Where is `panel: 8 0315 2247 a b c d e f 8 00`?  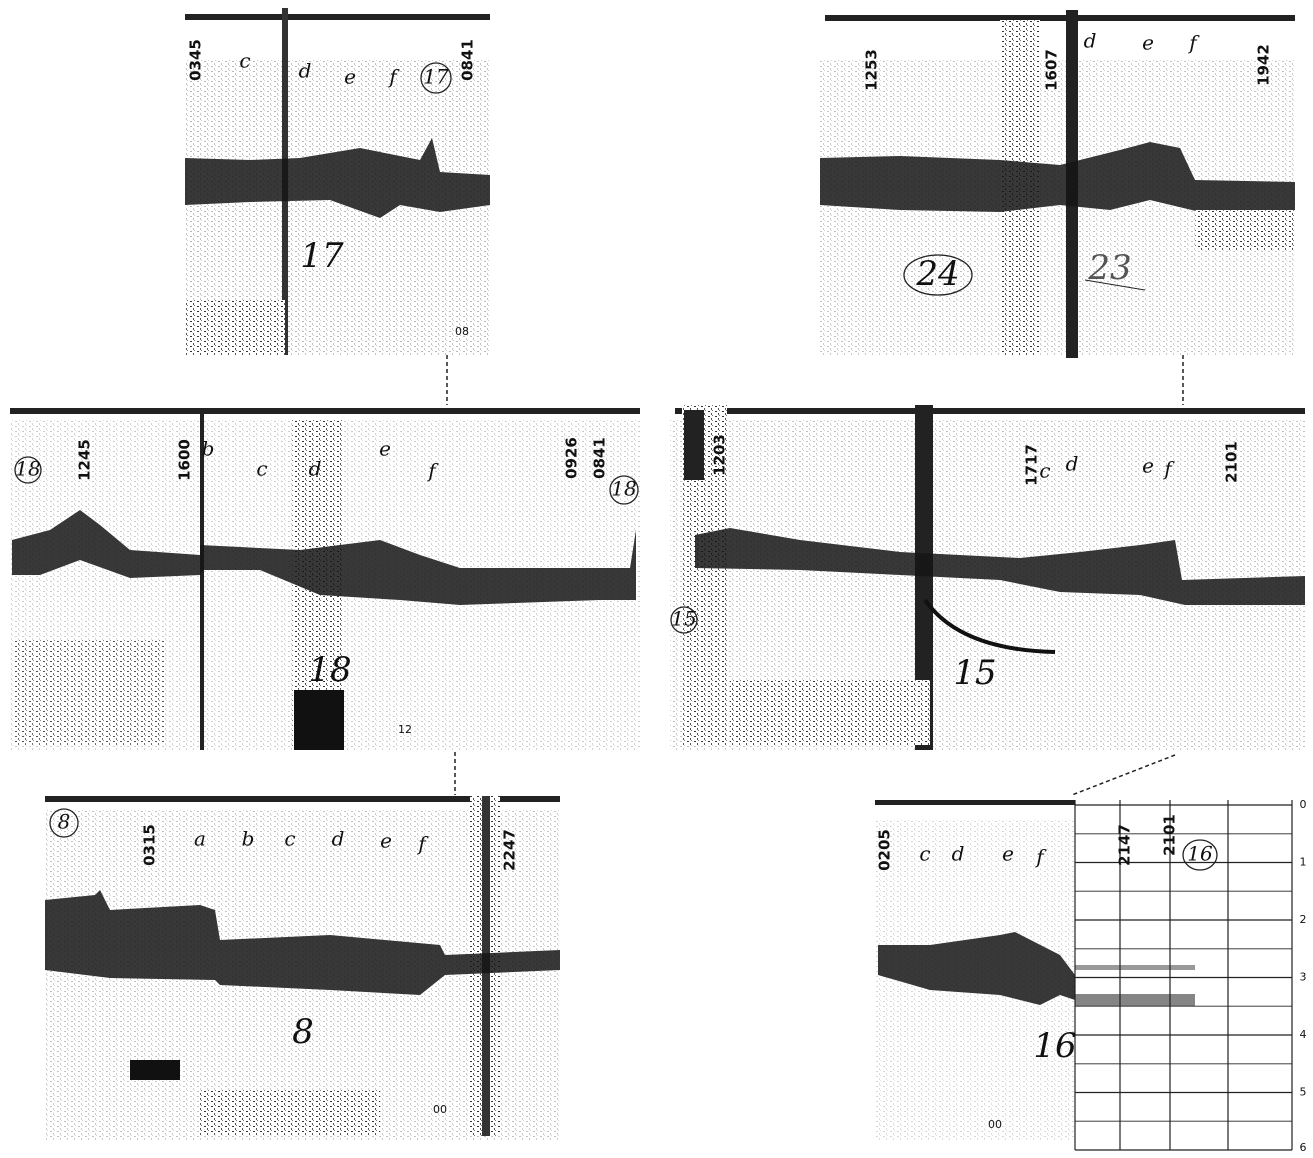 panel: 8 0315 2247 a b c d e f 8 00 is located at coordinates (302, 968).